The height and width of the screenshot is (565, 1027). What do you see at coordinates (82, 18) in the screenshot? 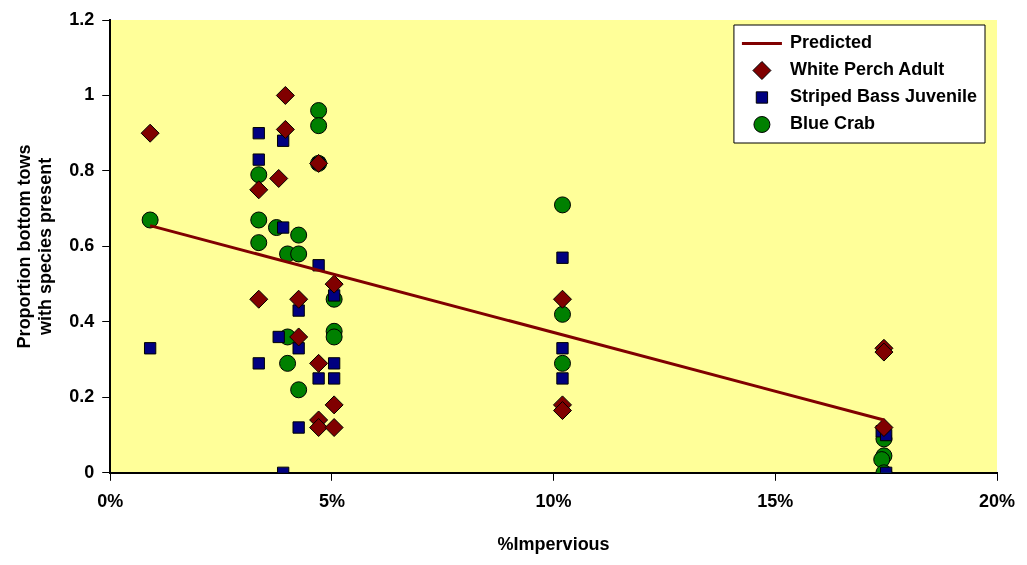
I see `y-tick-label: 1.2` at bounding box center [82, 18].